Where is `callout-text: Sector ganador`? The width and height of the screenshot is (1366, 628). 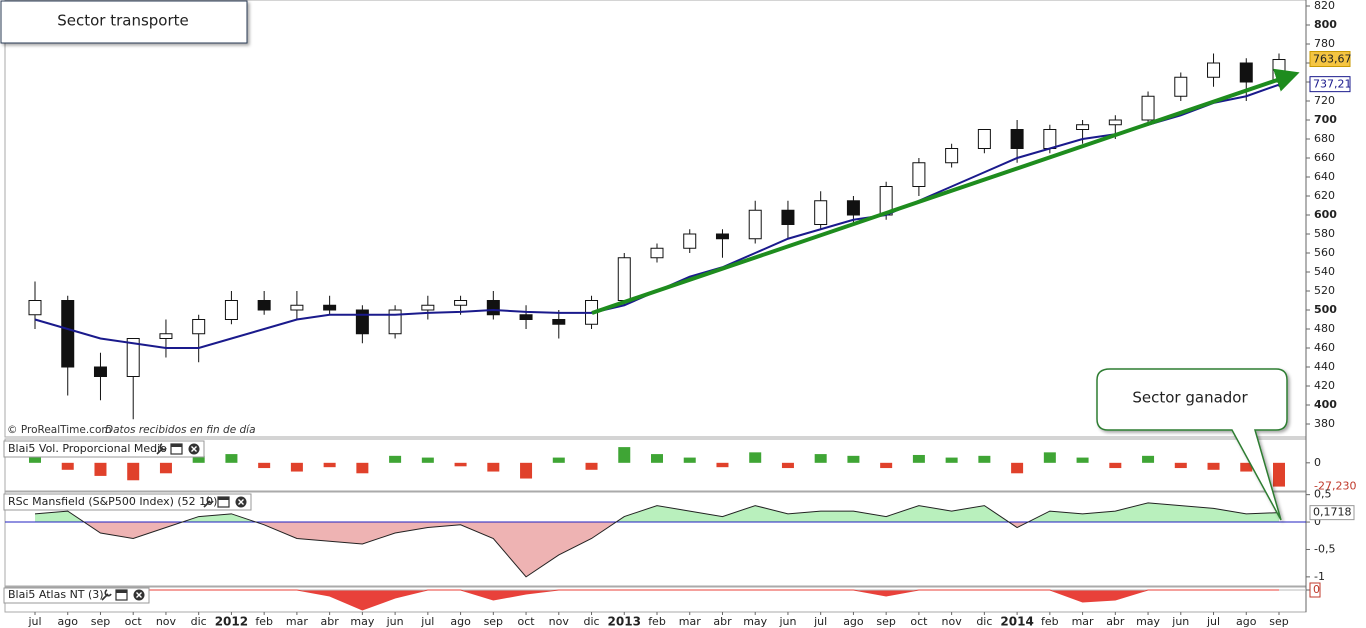 callout-text: Sector ganador is located at coordinates (1190, 398).